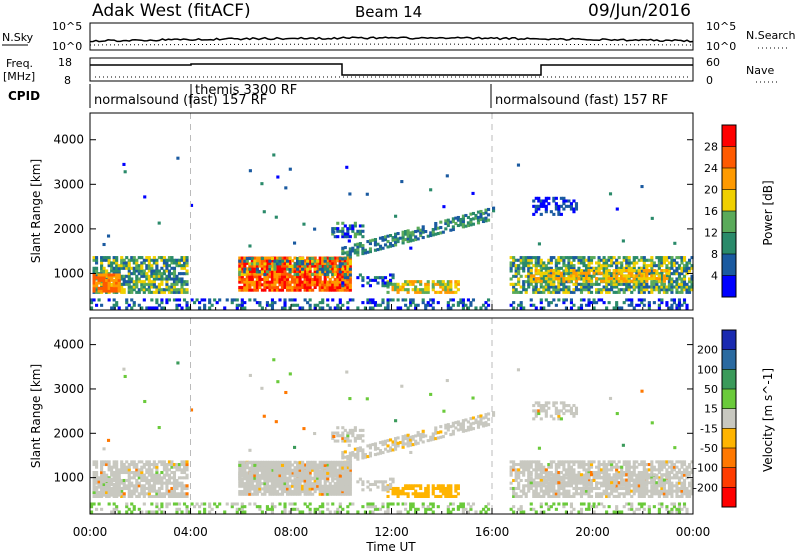 This screenshot has height=554, width=800. Describe the element at coordinates (711, 211) in the screenshot. I see `power-colorbar-tick-label: 16` at that location.